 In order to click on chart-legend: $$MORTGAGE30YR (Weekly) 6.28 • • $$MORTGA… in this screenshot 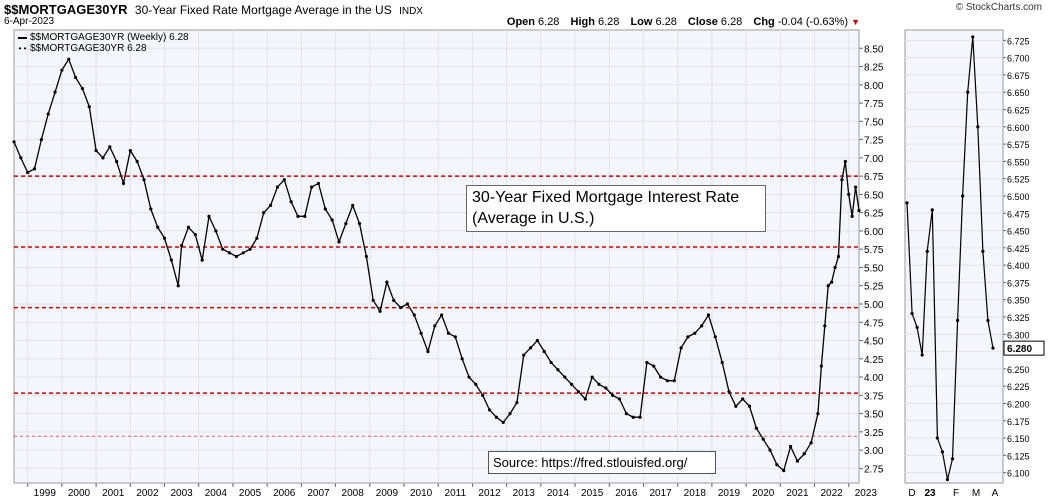, I will do `click(103, 43)`.